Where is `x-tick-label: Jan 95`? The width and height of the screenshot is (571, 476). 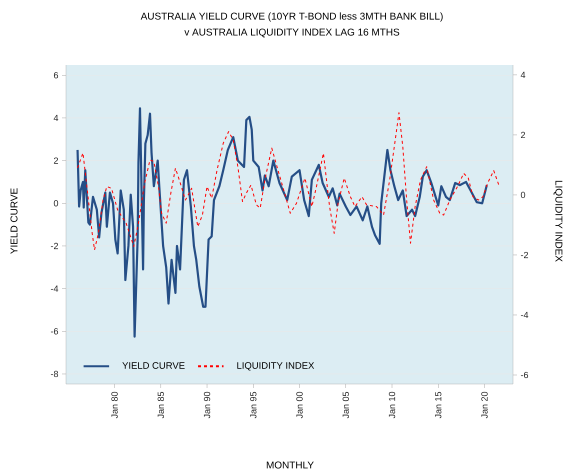
x-tick-label: Jan 95 is located at coordinates (253, 405).